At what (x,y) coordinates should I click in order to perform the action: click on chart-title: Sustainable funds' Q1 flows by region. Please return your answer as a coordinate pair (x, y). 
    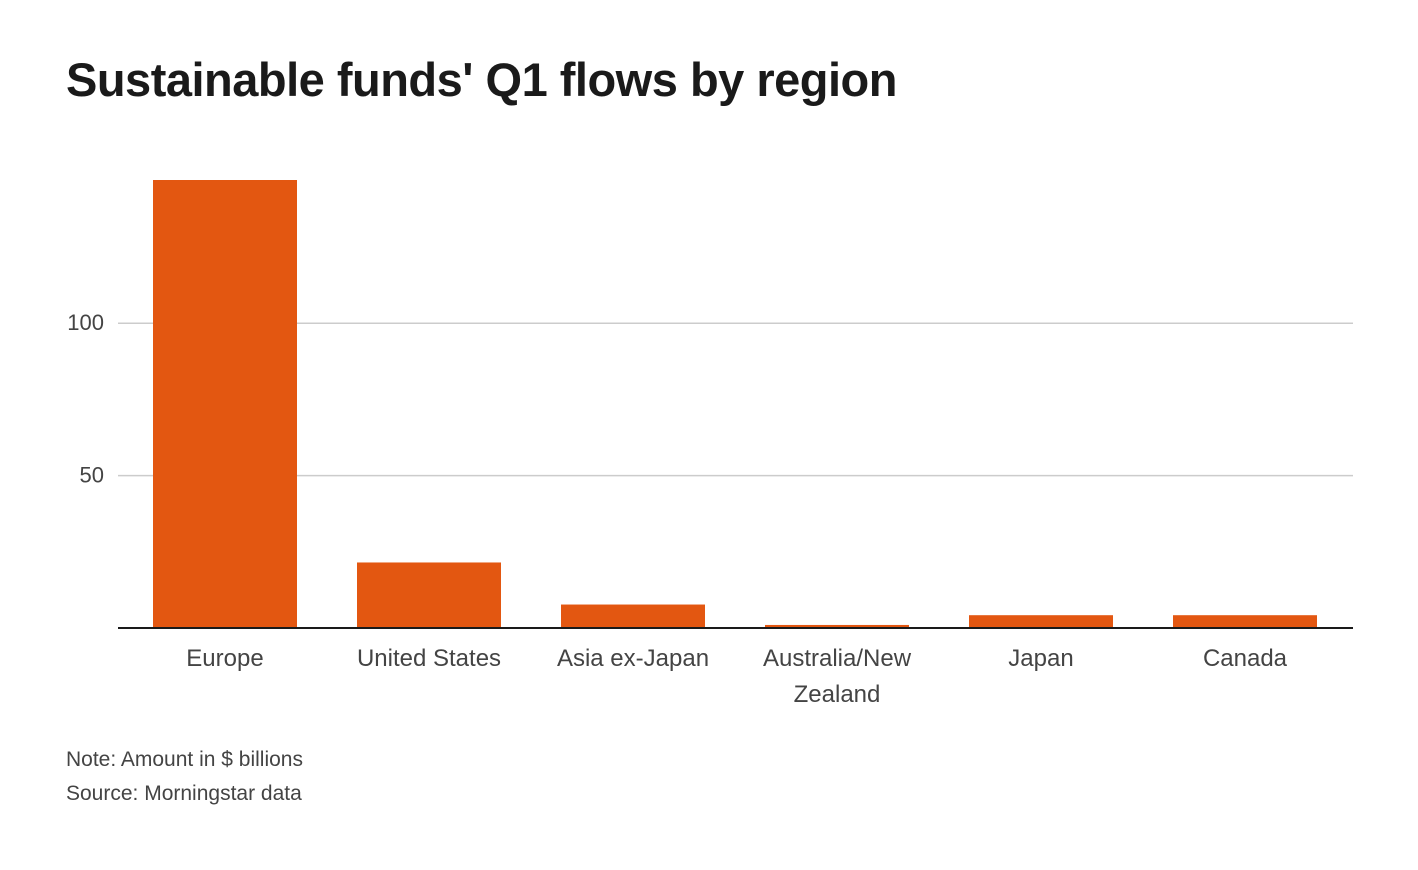
    Looking at the image, I should click on (481, 79).